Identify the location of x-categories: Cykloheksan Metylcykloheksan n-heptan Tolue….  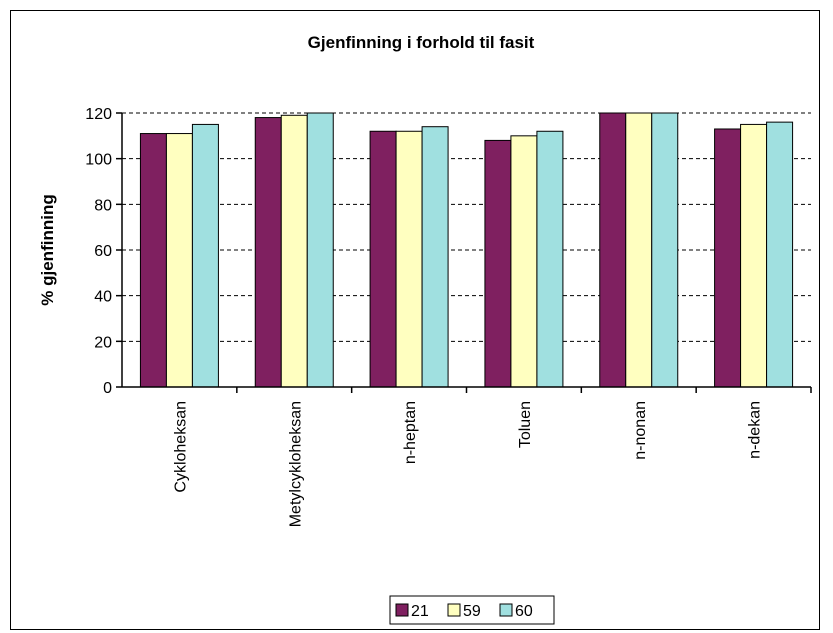
(467, 464).